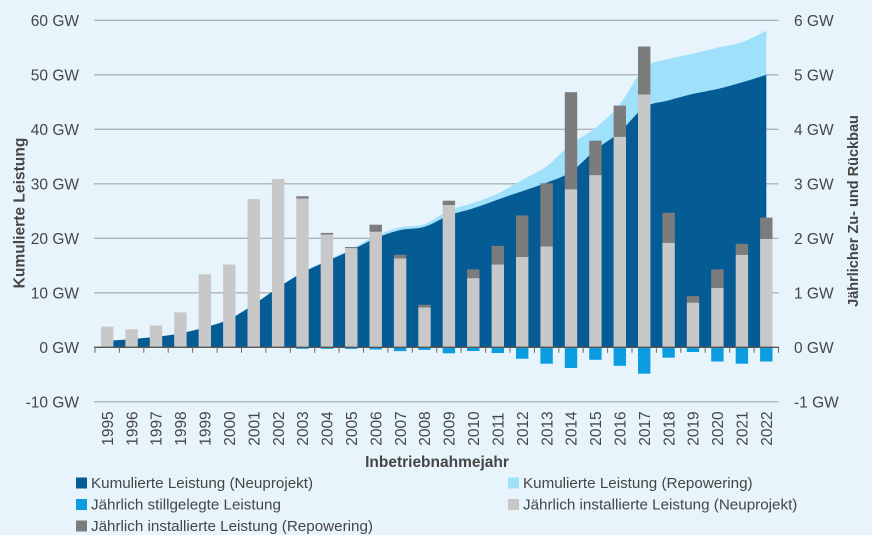 The image size is (872, 535). What do you see at coordinates (132, 428) in the screenshot?
I see `svg-text: 1996` at bounding box center [132, 428].